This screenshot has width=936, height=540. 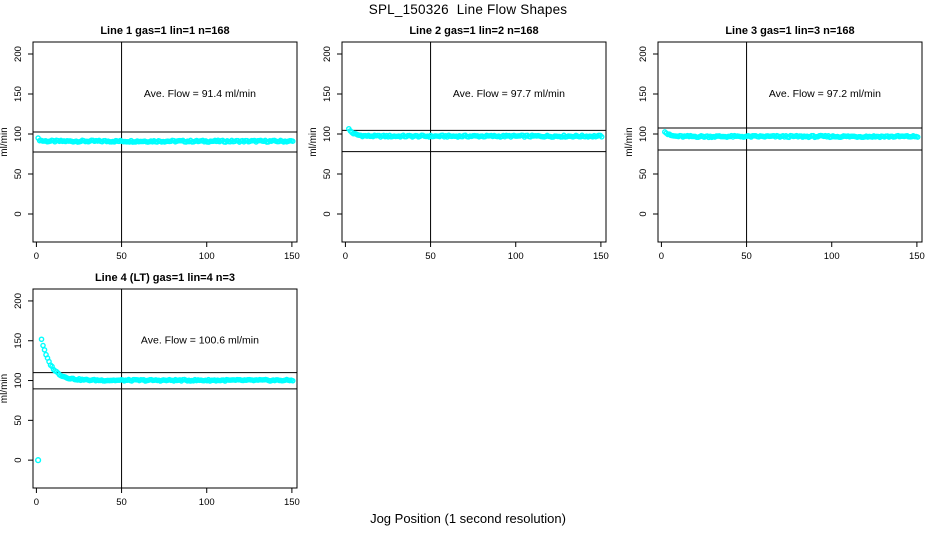 What do you see at coordinates (825, 94) in the screenshot?
I see `ave-flow-annotation: Ave. Flow = 97.2 ml/min` at bounding box center [825, 94].